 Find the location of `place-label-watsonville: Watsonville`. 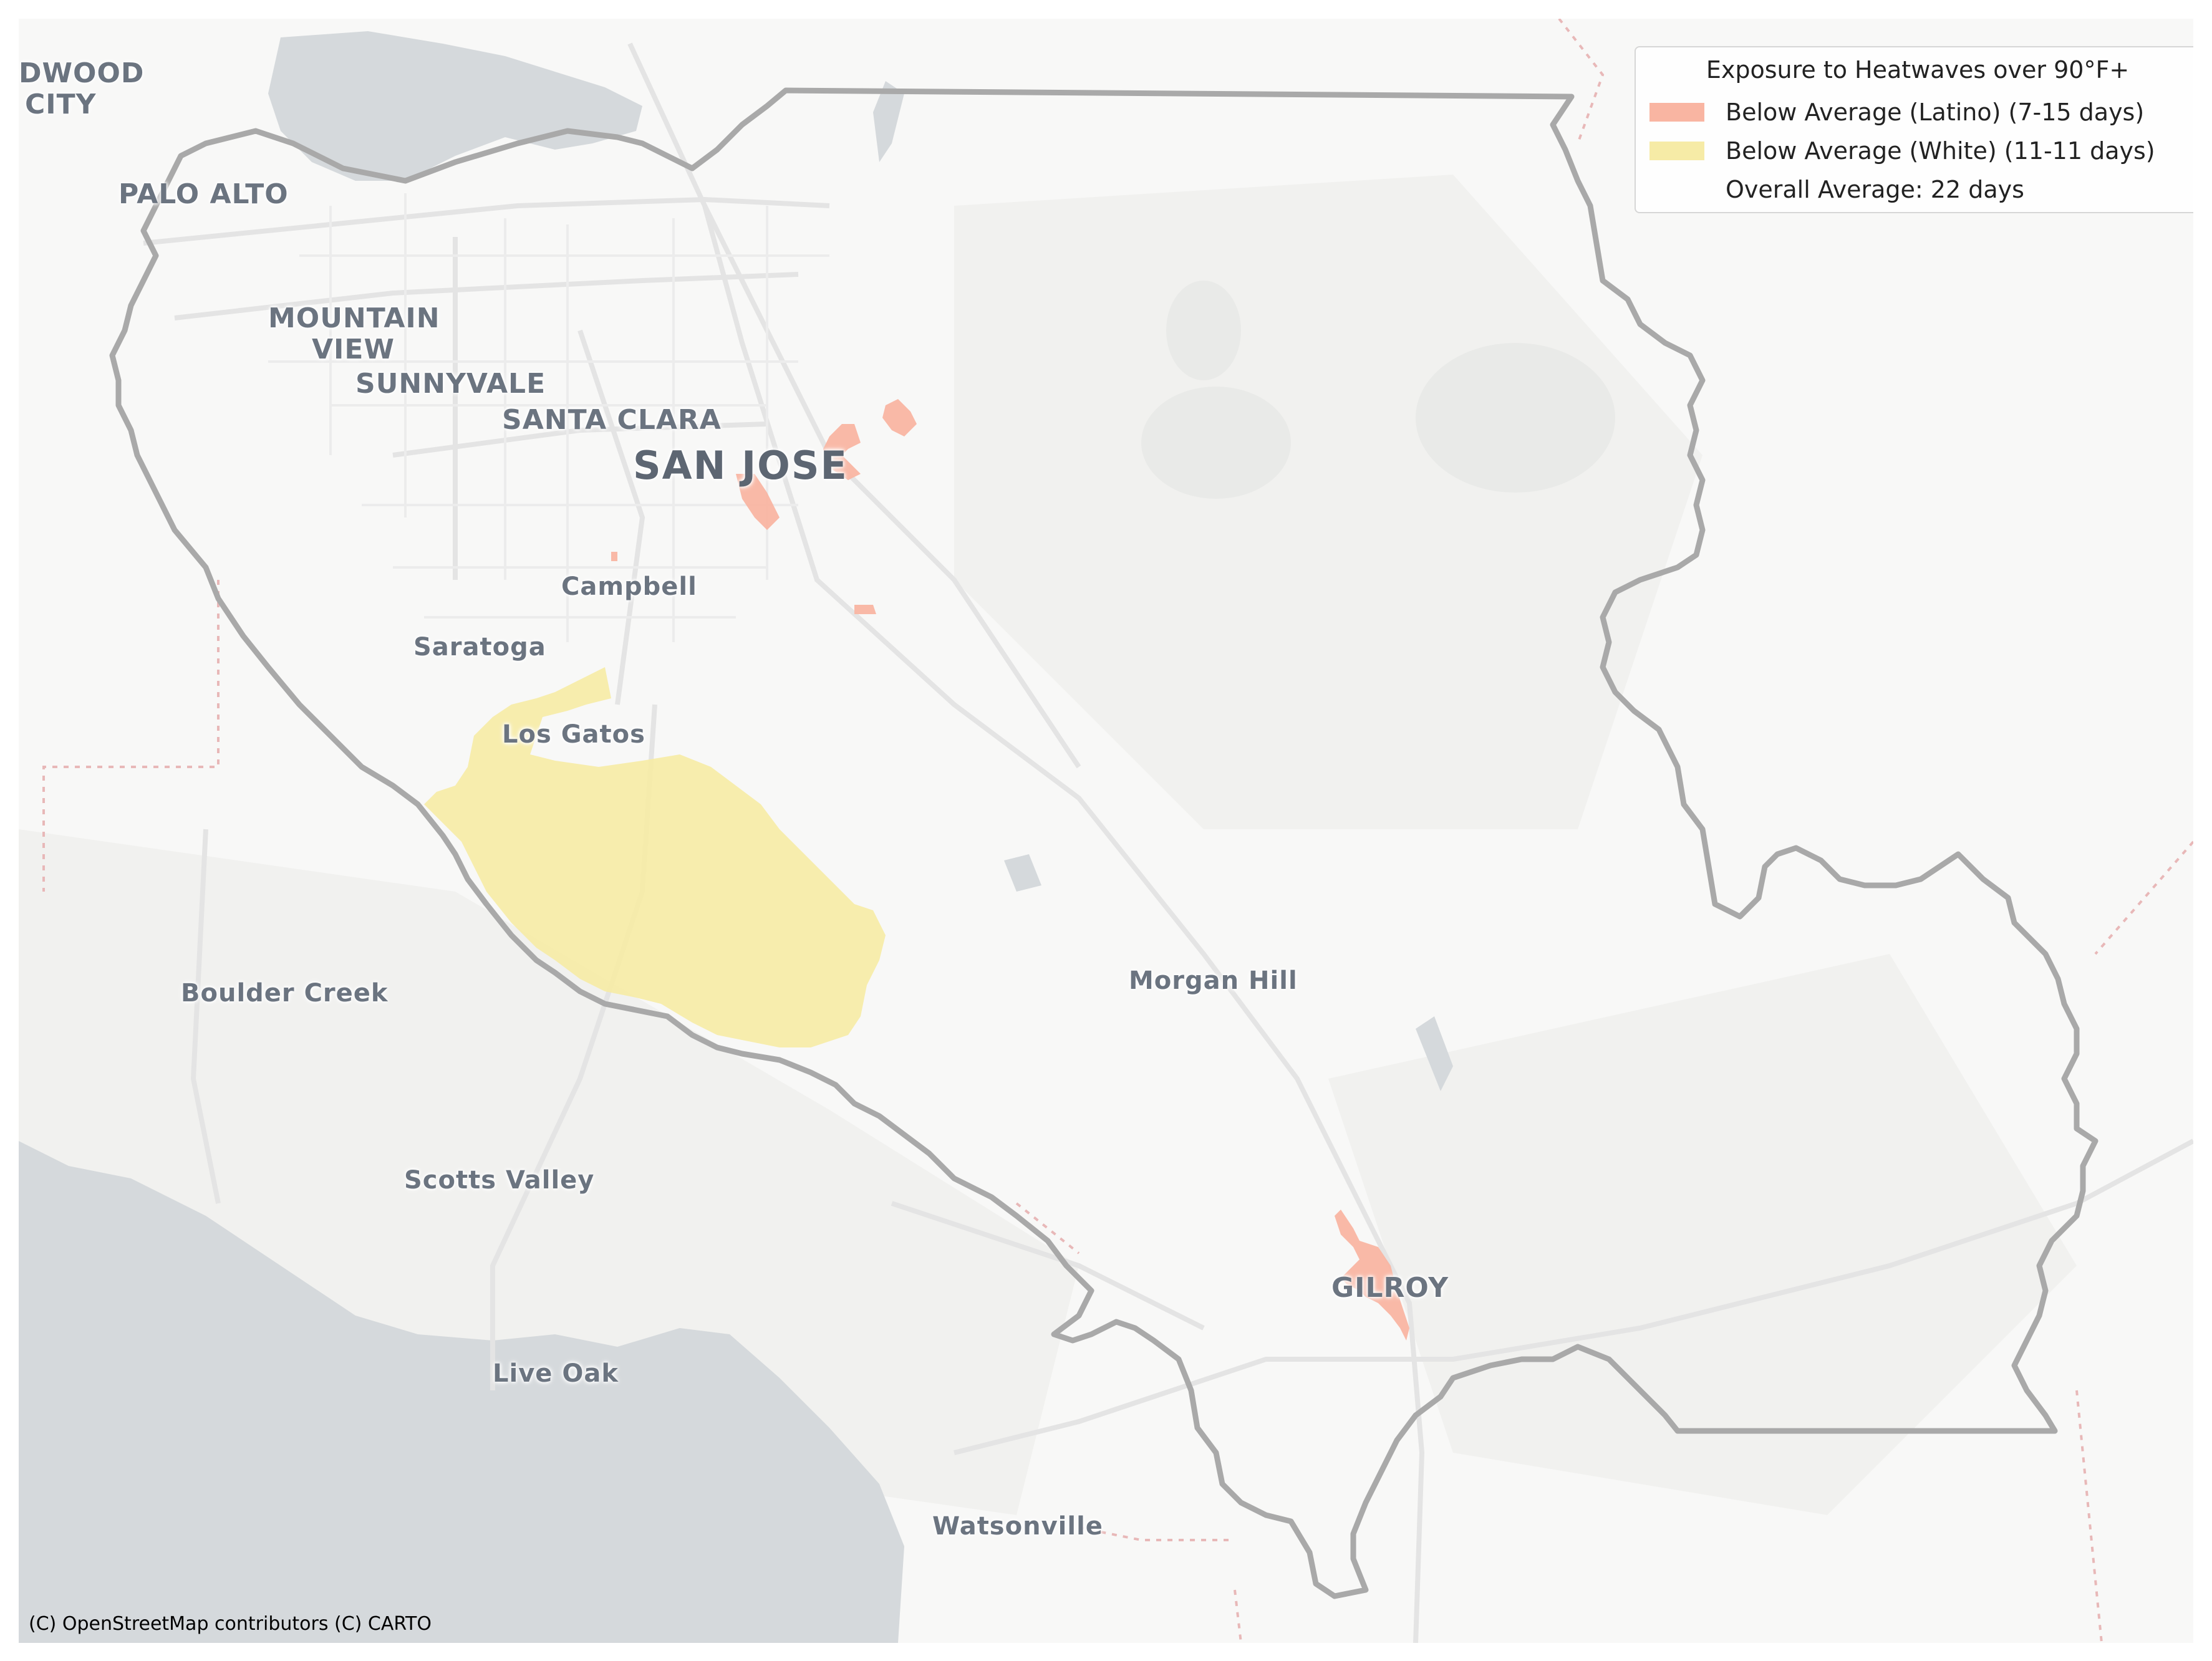

place-label-watsonville: Watsonville is located at coordinates (1017, 1526).